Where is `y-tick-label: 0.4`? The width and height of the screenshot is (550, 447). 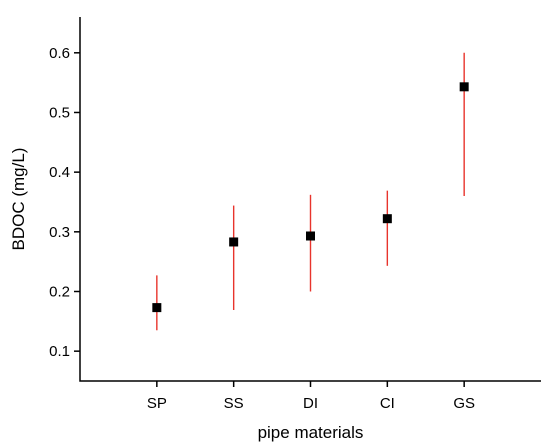
y-tick-label: 0.4 is located at coordinates (59, 172).